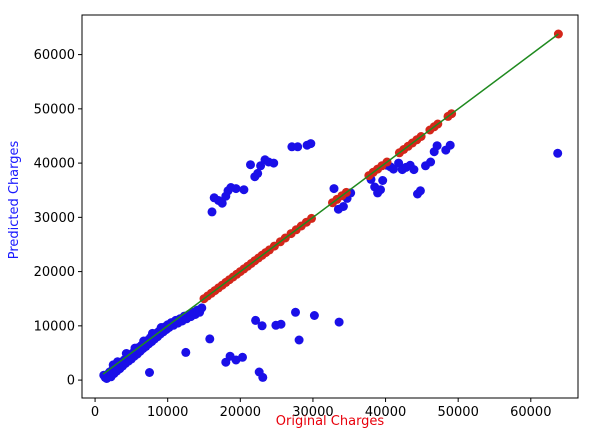 The height and width of the screenshot is (437, 593). Describe the element at coordinates (457, 412) in the screenshot. I see `x-tick-label: 50000` at that location.